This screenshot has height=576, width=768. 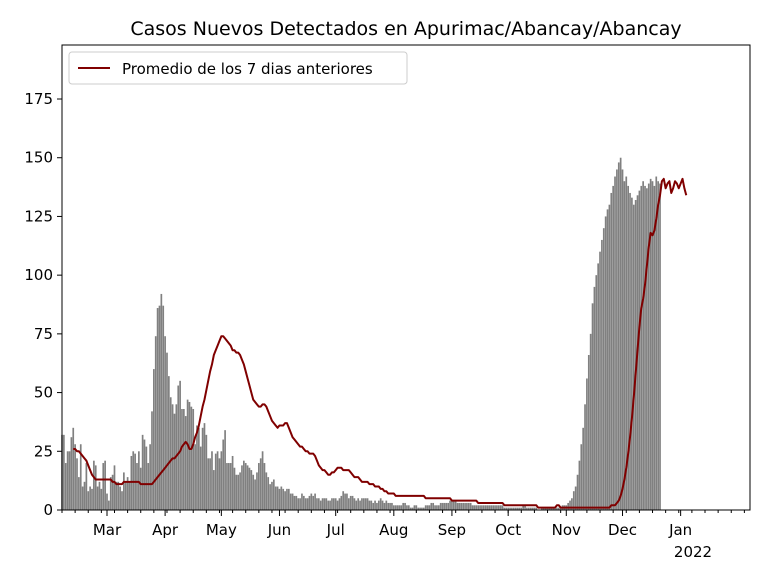 I want to click on x-tick-label: Oct, so click(x=508, y=530).